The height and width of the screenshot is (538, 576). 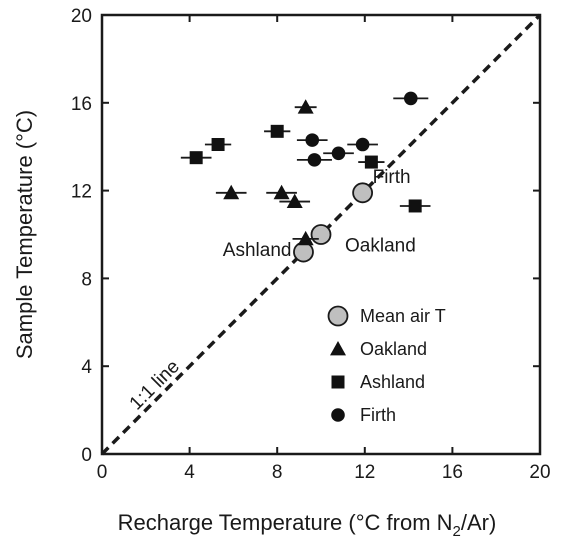 What do you see at coordinates (86, 367) in the screenshot?
I see `y-tick-label: 4` at bounding box center [86, 367].